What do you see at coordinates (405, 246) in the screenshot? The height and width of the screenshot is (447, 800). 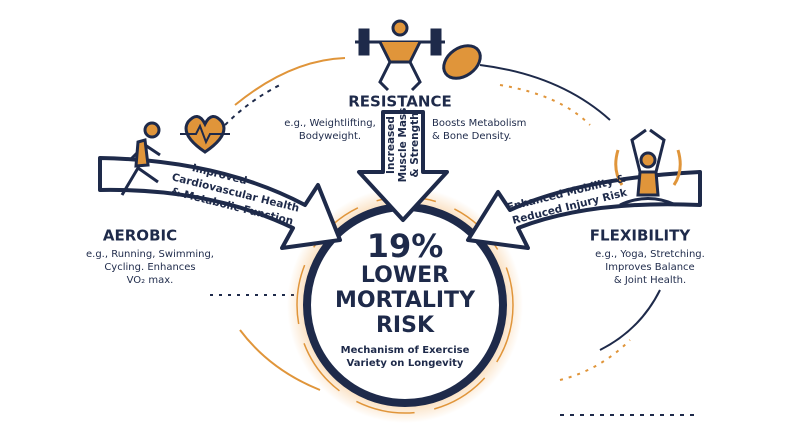 I see `headline: 19%` at bounding box center [405, 246].